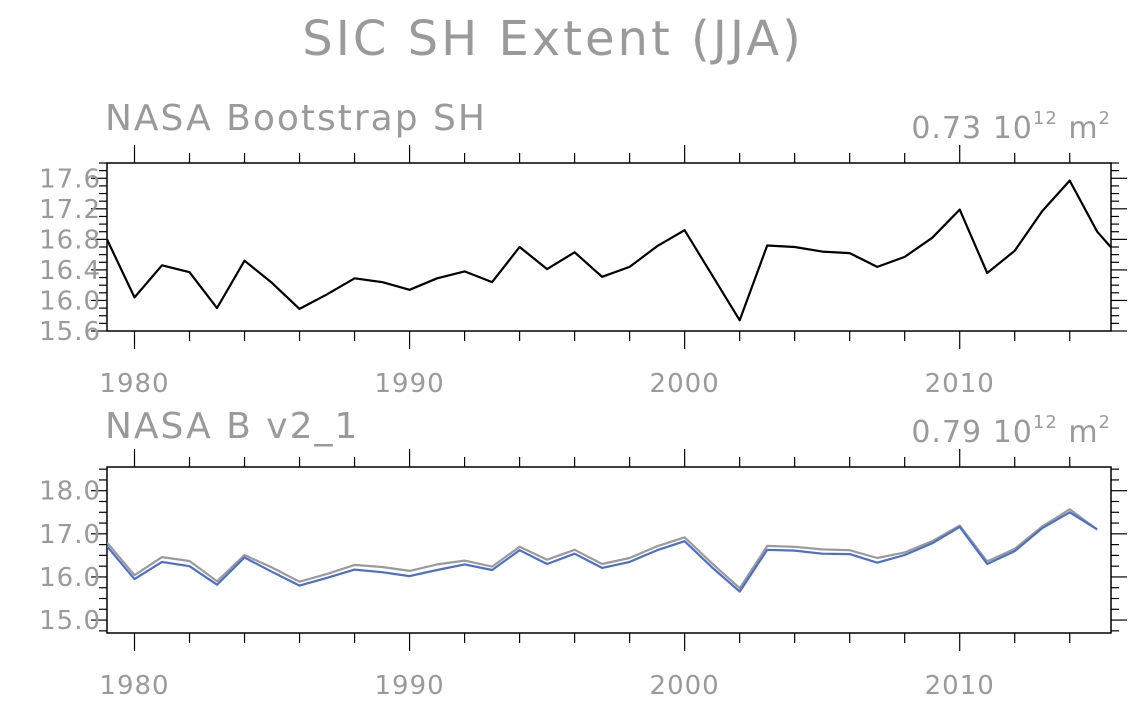 Image resolution: width=1139 pixels, height=702 pixels. I want to click on stat-label: 0.79 1012 m2, so click(1011, 431).